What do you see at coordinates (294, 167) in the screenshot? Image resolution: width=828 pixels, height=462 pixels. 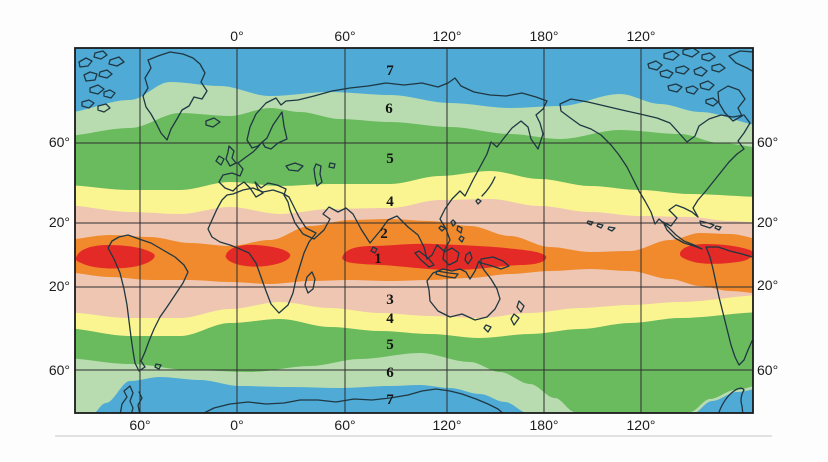 I see `coast-black-sea` at bounding box center [294, 167].